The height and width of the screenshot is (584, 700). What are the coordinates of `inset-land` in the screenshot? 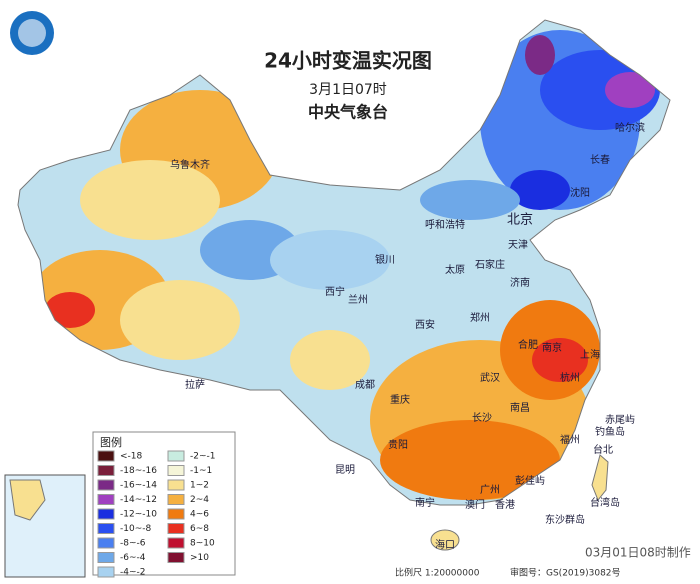 It's located at (27, 500).